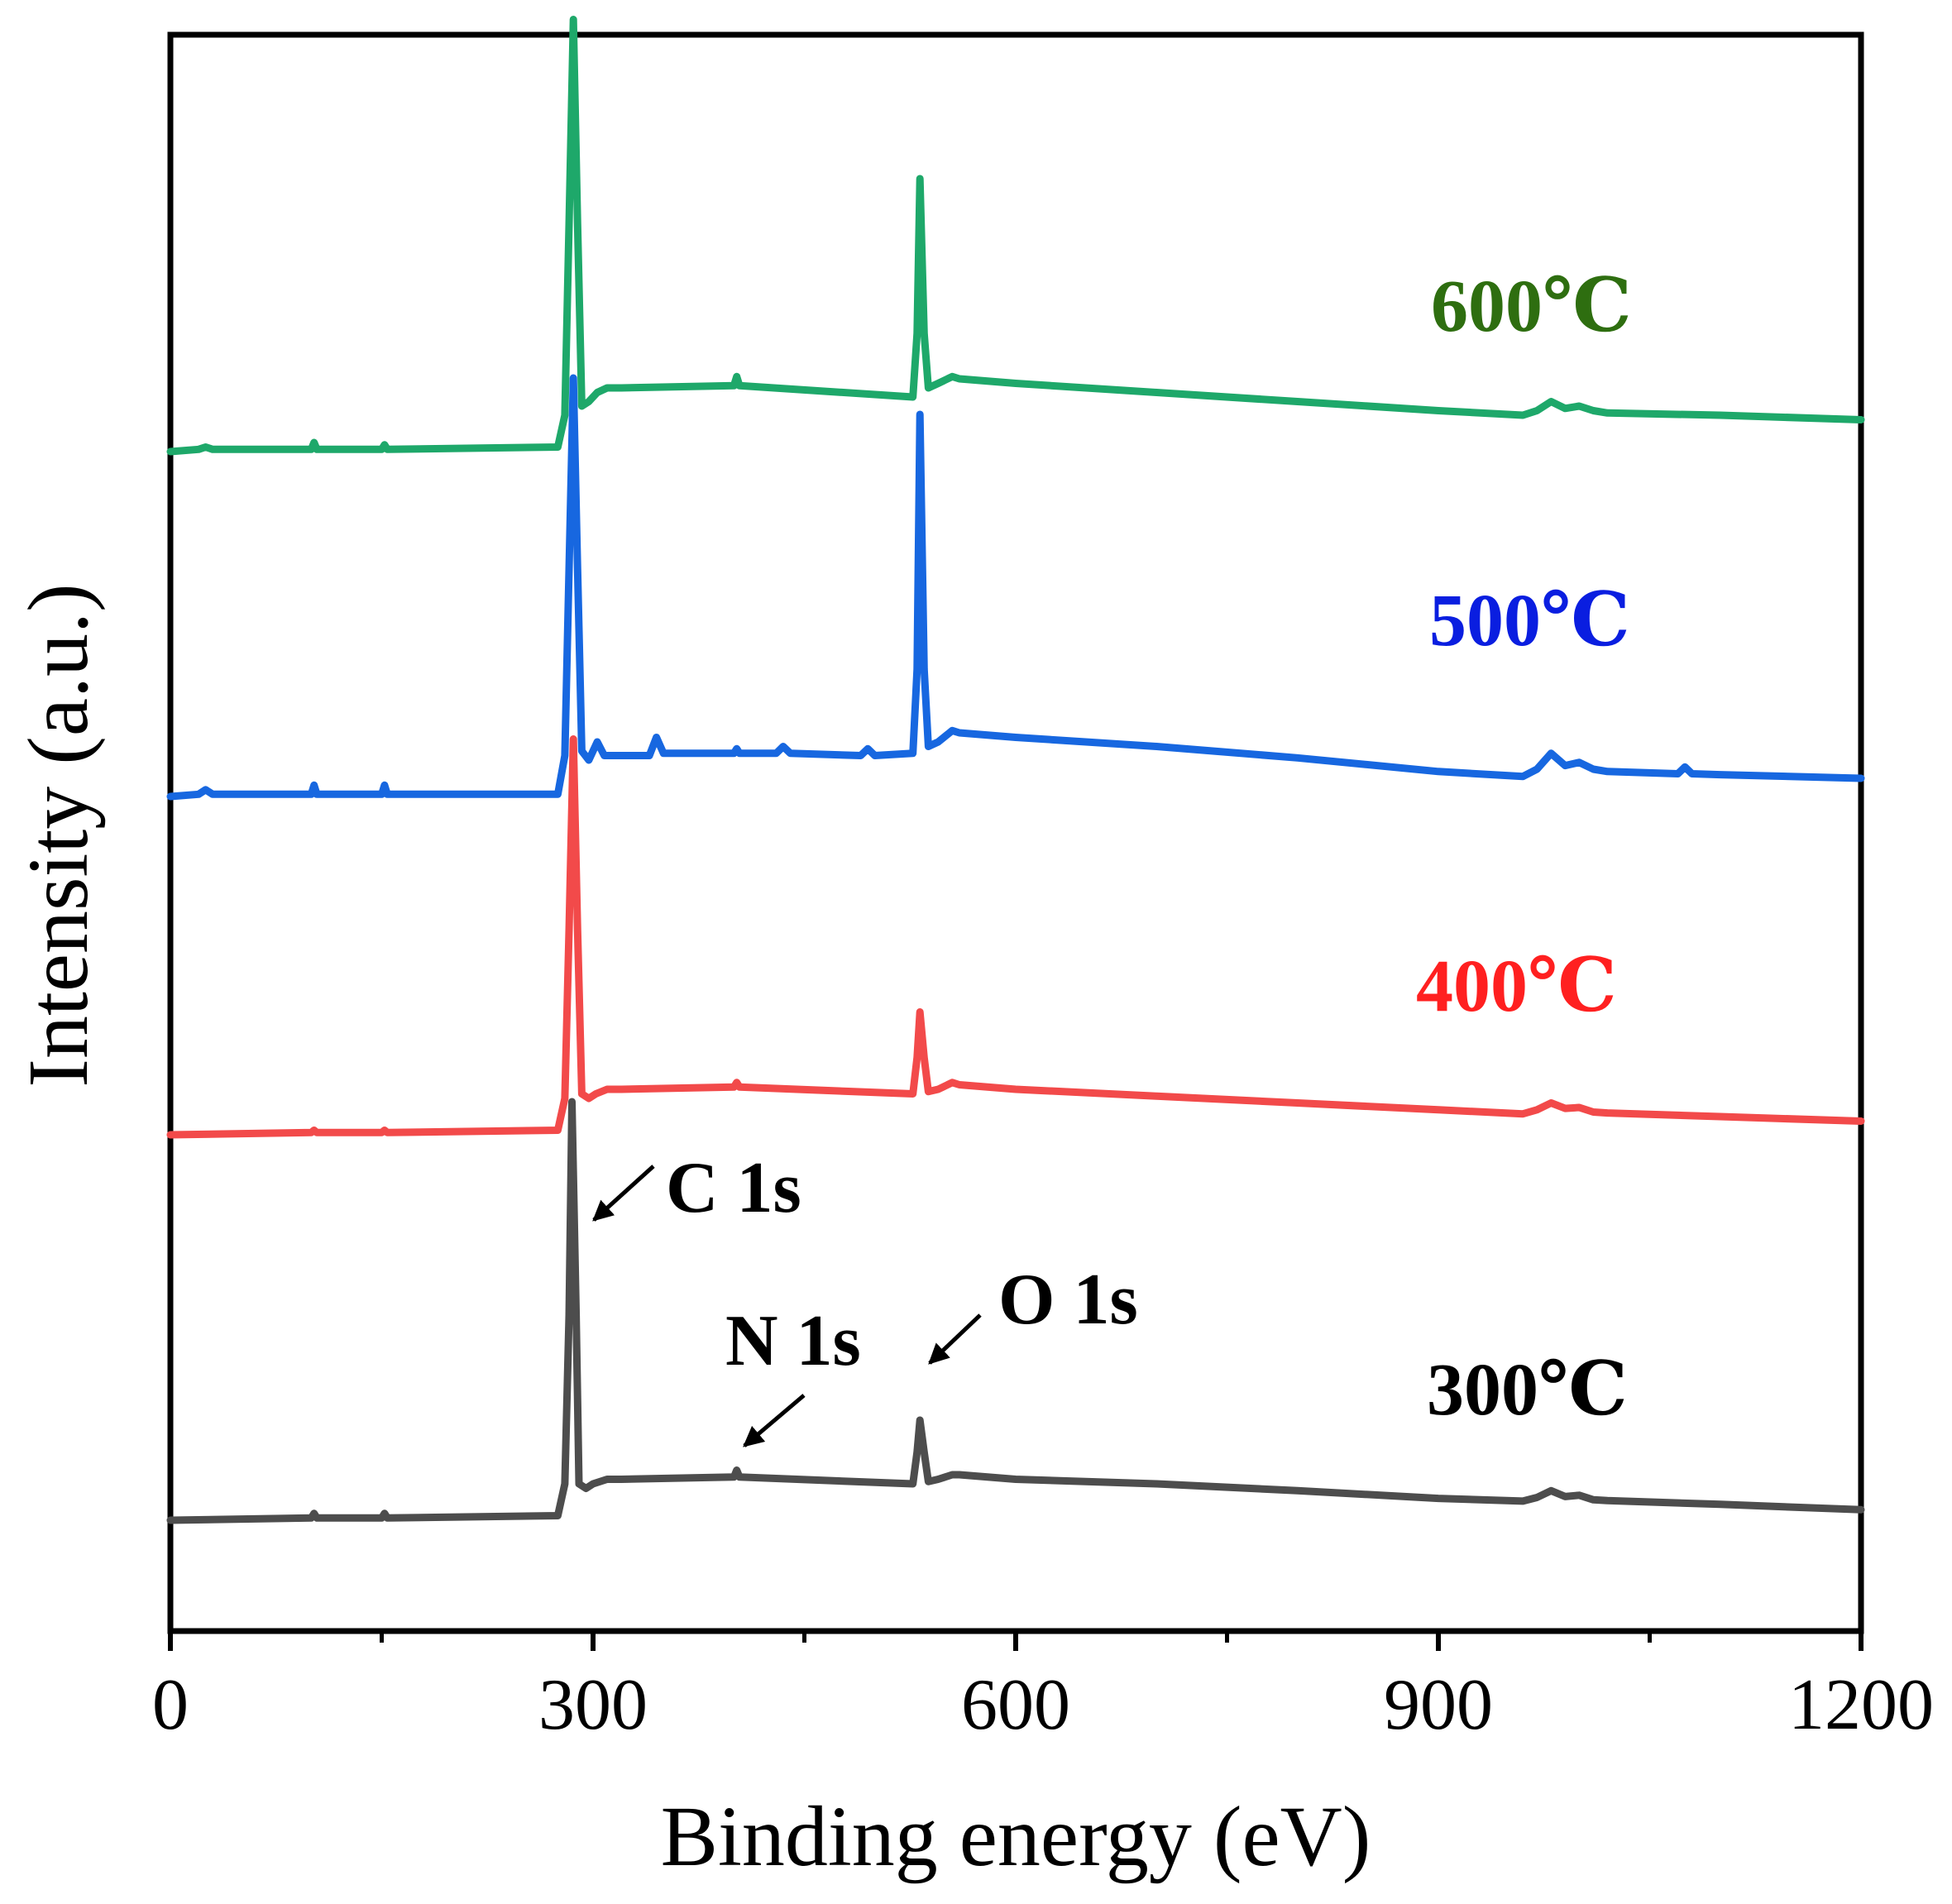 The image size is (1952, 1904). What do you see at coordinates (1527, 1390) in the screenshot?
I see `series-label-300: 300℃` at bounding box center [1527, 1390].